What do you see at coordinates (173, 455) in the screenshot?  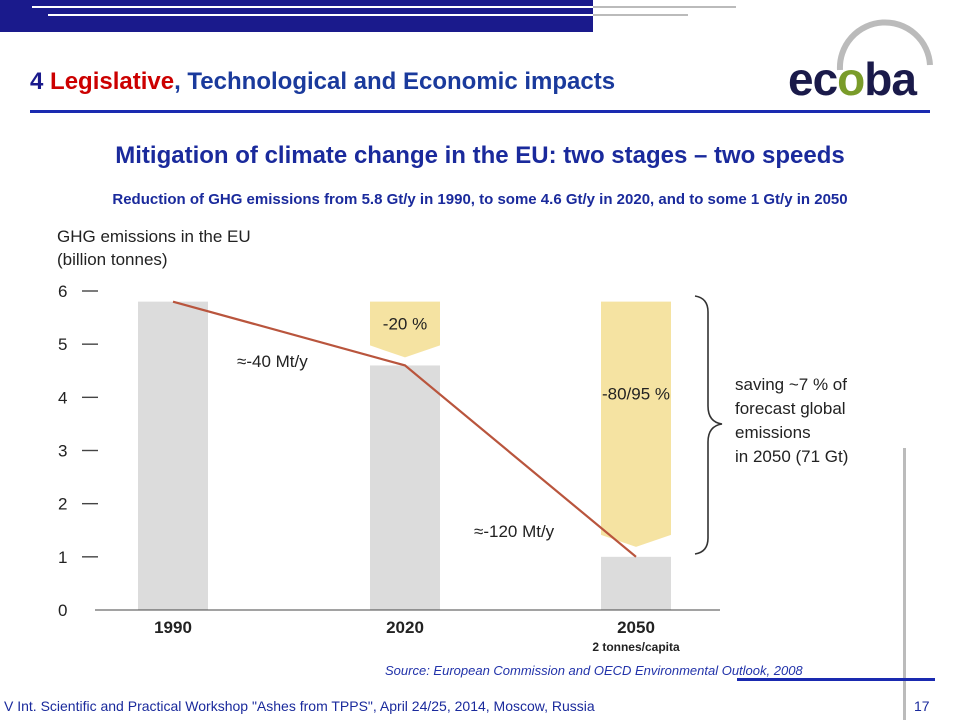 I see `bar-1990` at bounding box center [173, 455].